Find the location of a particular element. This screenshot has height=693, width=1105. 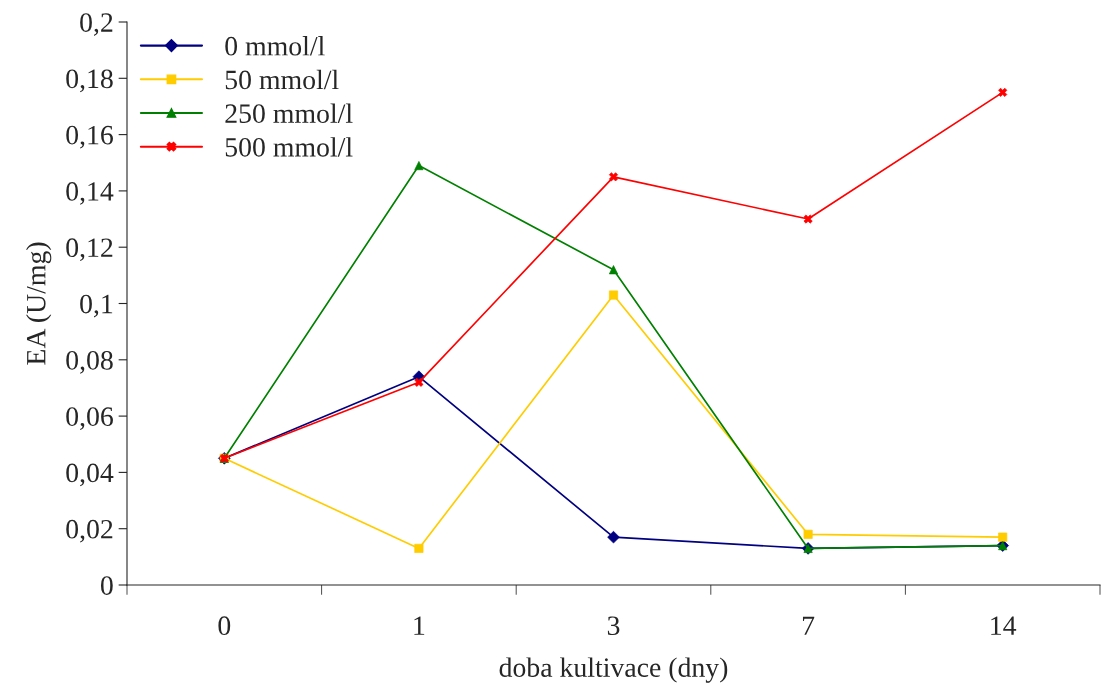

y-tick-label: 0,2 is located at coordinates (96, 24).